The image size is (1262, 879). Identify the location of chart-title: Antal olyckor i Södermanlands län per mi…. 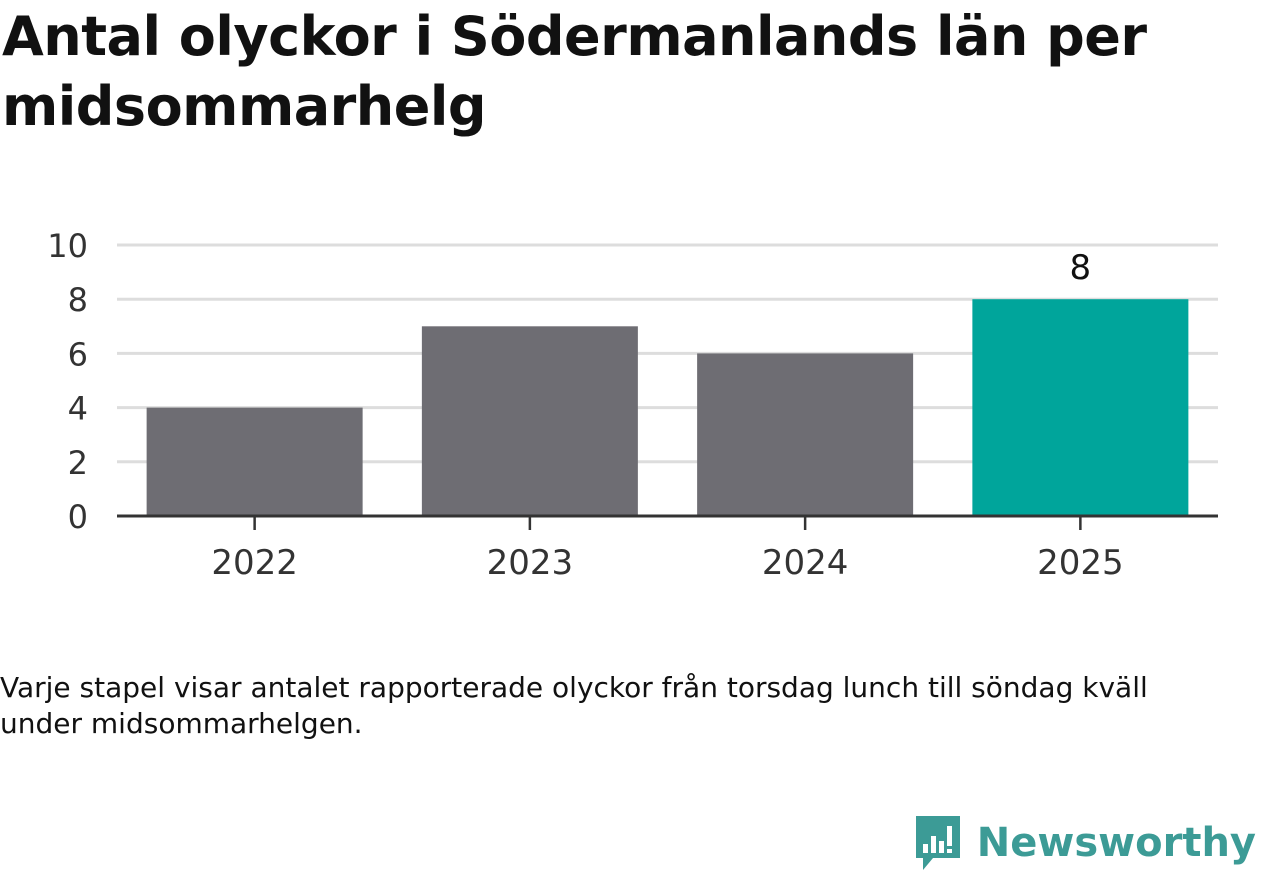
(574, 71).